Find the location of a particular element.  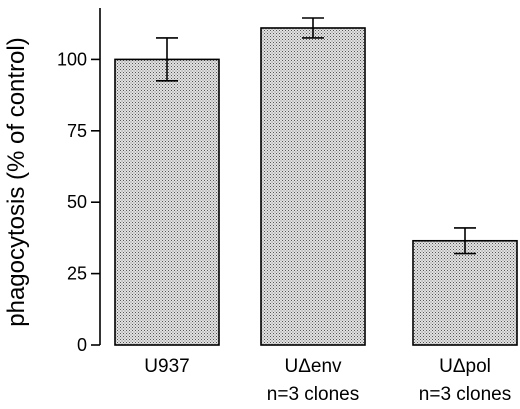

x-tick-label: U937 is located at coordinates (166, 366).